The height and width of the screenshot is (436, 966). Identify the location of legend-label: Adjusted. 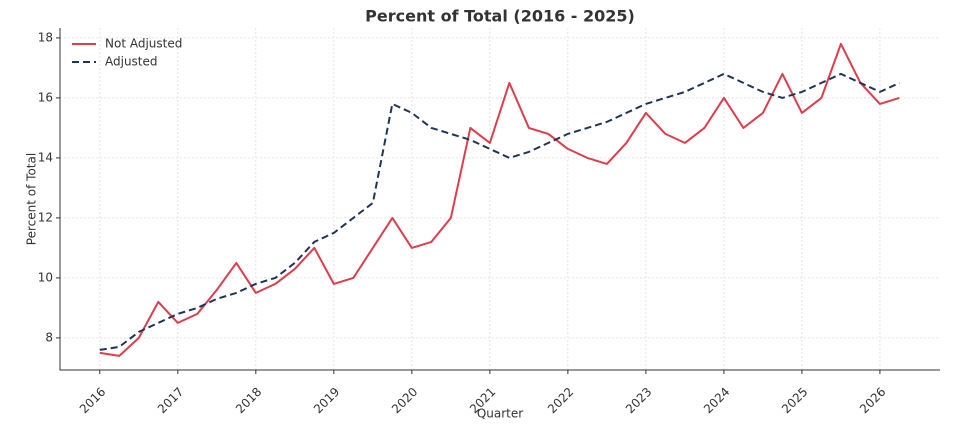
(131, 62).